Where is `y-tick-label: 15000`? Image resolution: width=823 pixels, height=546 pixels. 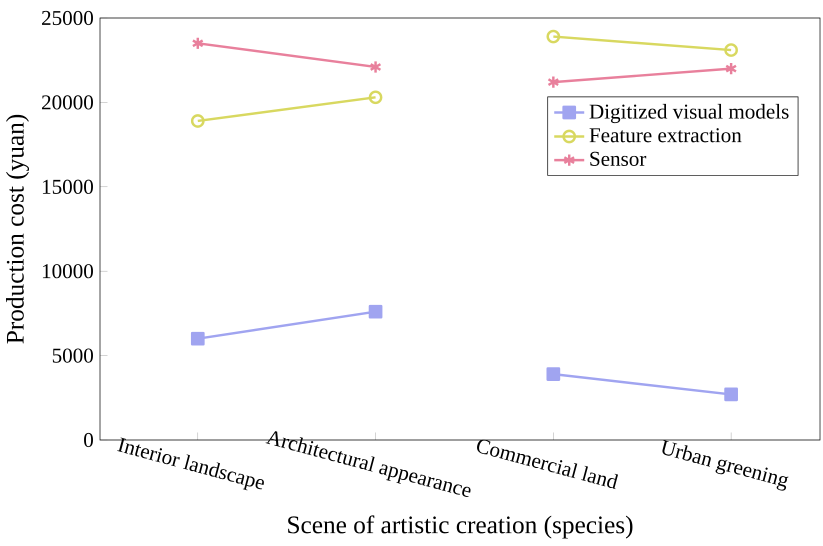
y-tick-label: 15000 is located at coordinates (67, 187).